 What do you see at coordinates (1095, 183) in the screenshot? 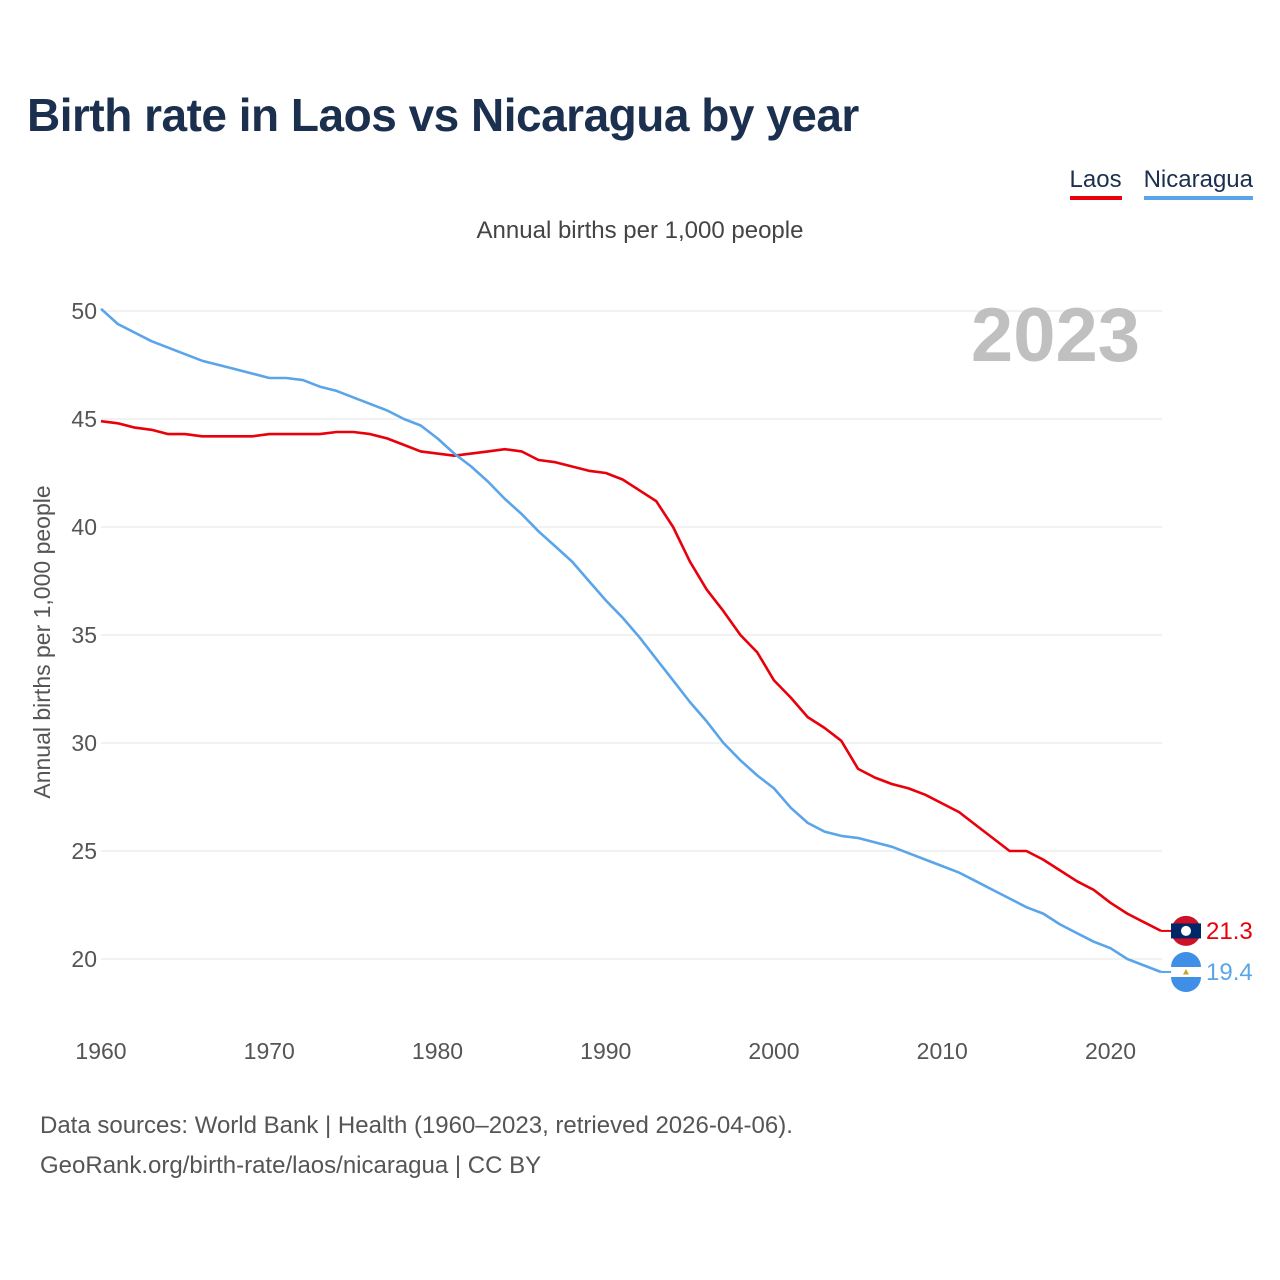
I see `legend-item-laos: Laos` at bounding box center [1095, 183].